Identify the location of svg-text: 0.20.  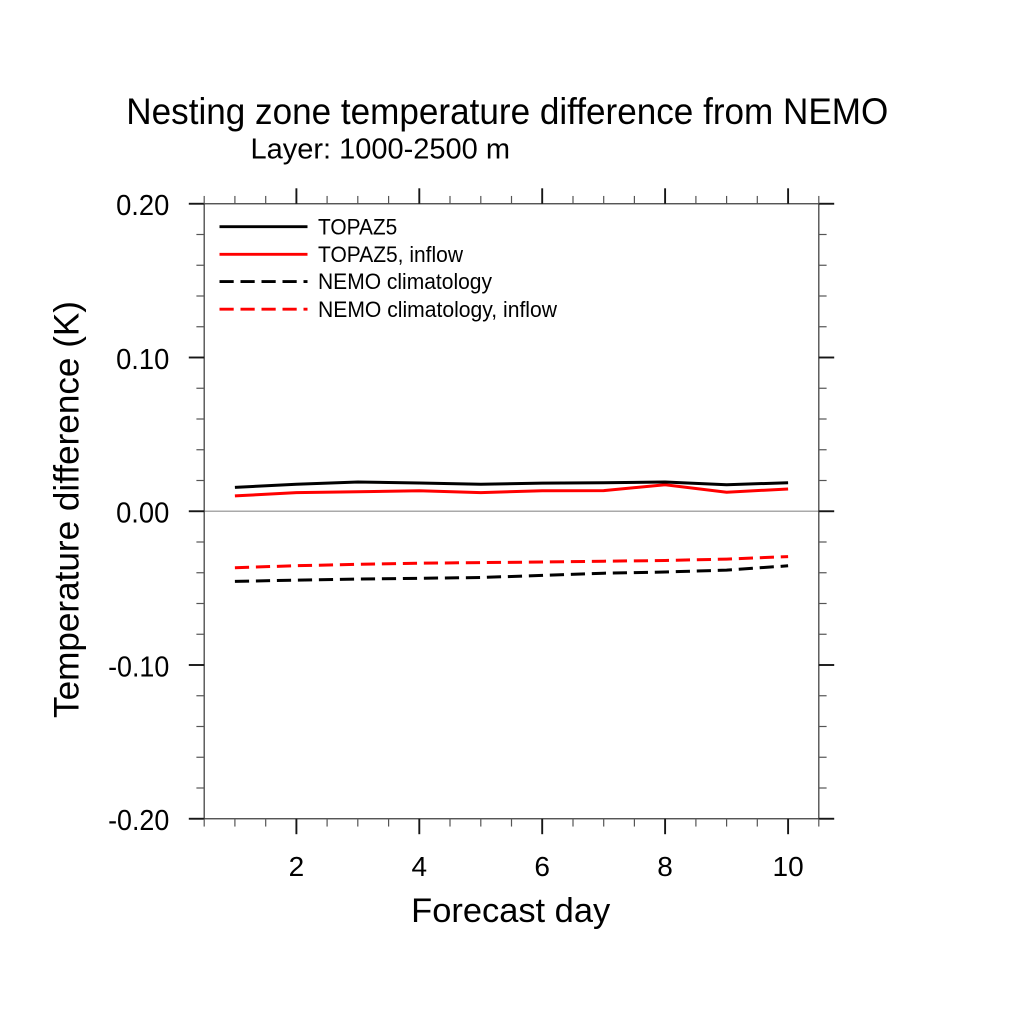
(142, 206).